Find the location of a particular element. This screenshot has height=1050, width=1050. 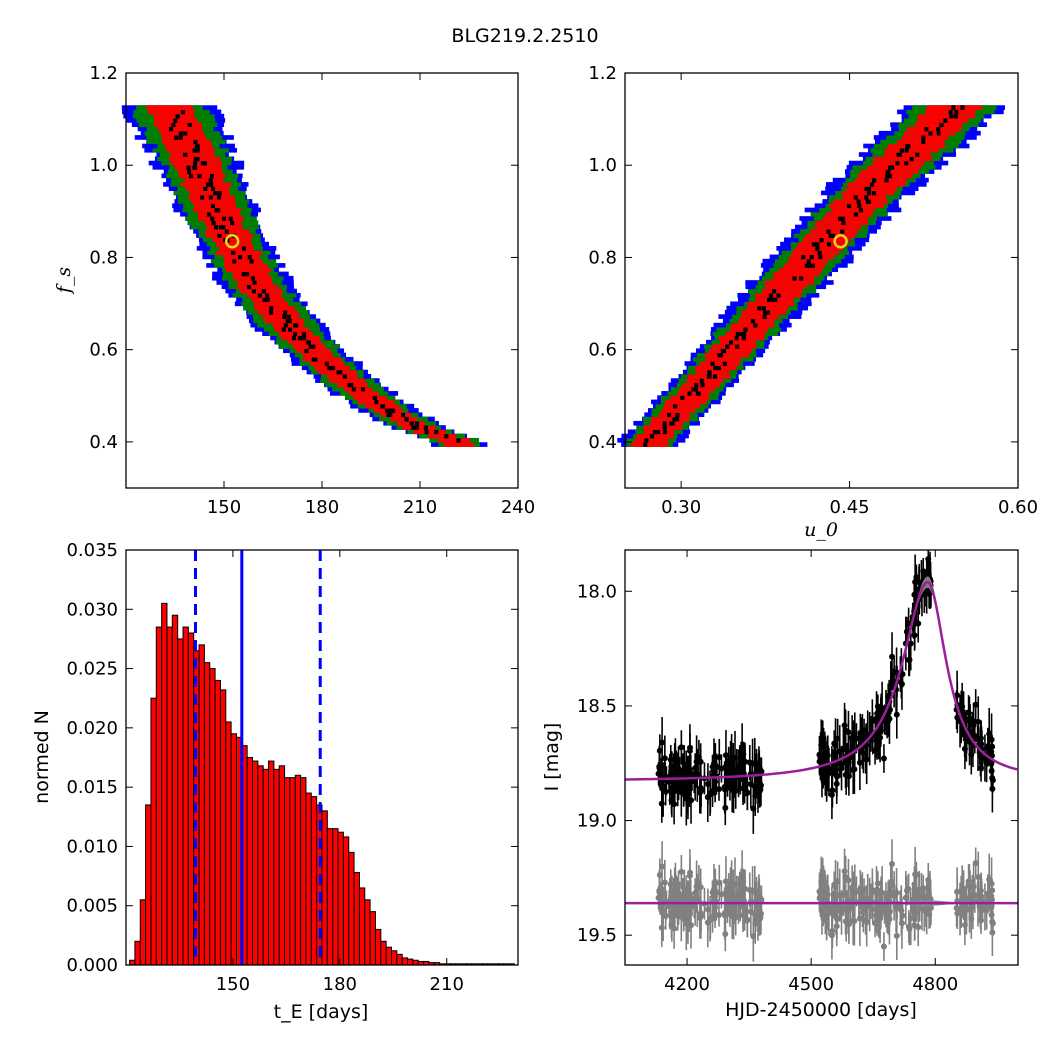

x-tick-label: 180 is located at coordinates (340, 984).